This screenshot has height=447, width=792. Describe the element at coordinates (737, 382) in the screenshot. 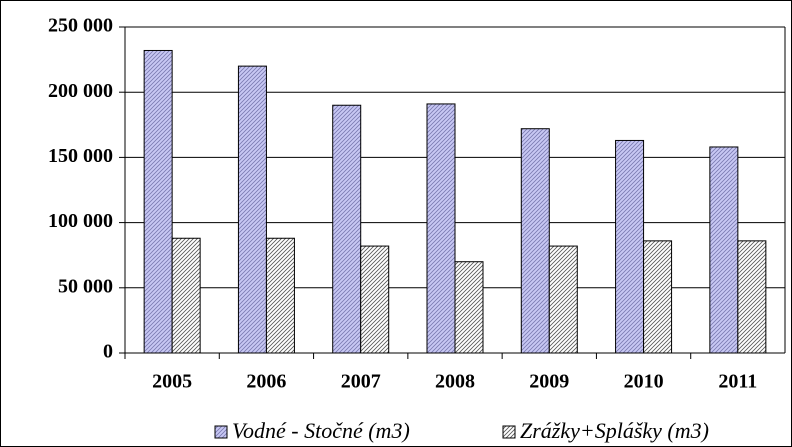

I see `x-tick-label: 2011` at that location.